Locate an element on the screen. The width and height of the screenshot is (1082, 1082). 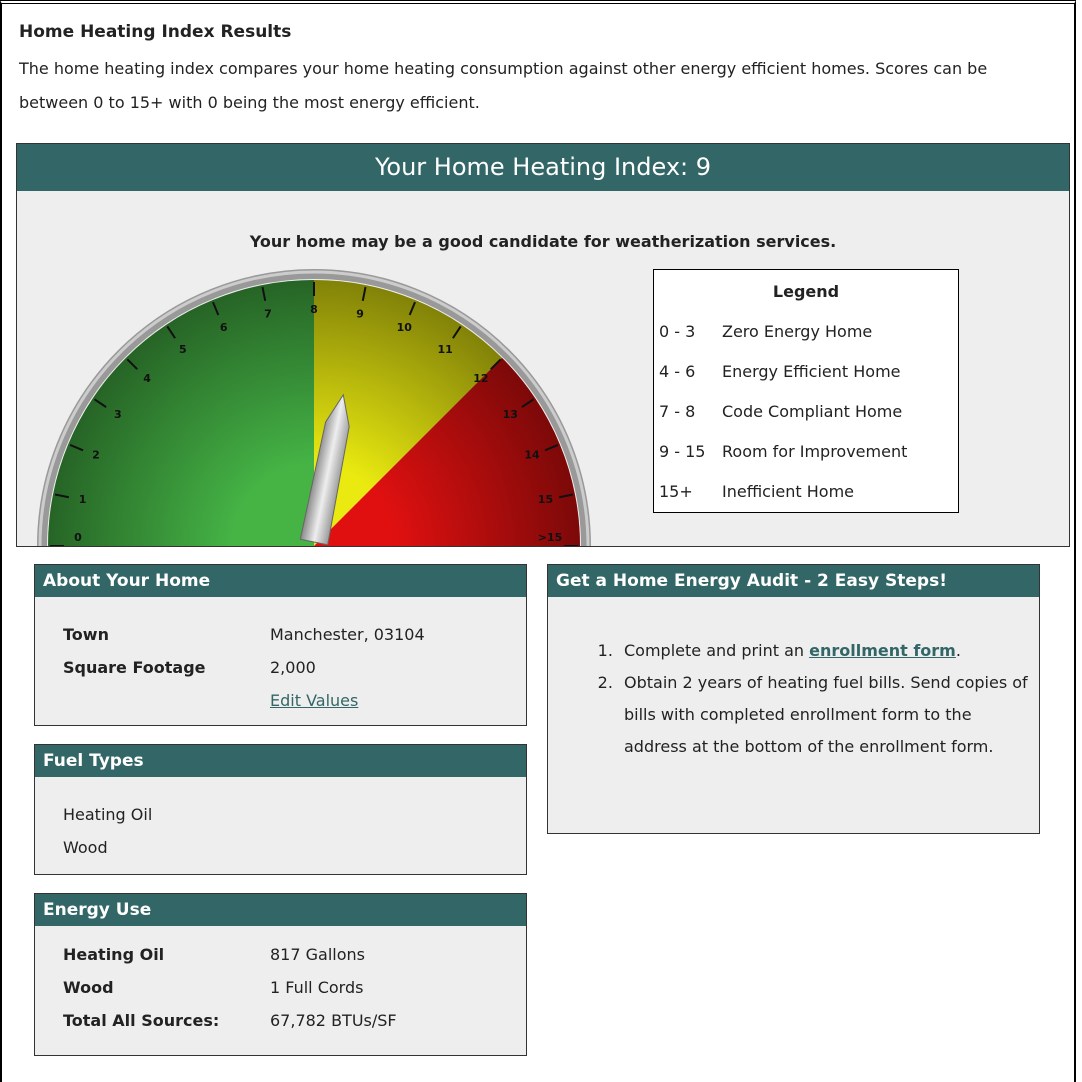
legend-row: 7 - 8 Code Compliant Home is located at coordinates (806, 412).